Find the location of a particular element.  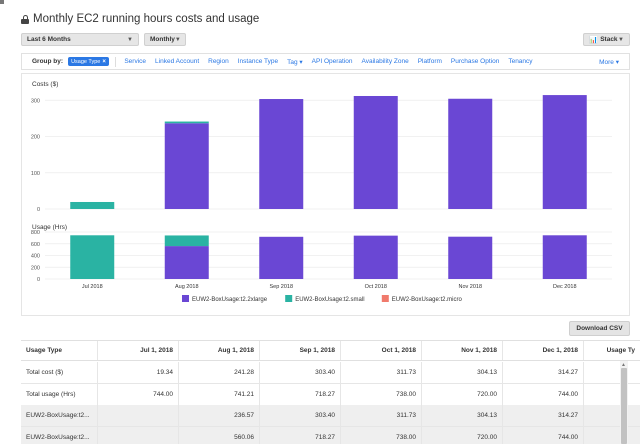

group-by-option: Tag ▾ is located at coordinates (295, 62).